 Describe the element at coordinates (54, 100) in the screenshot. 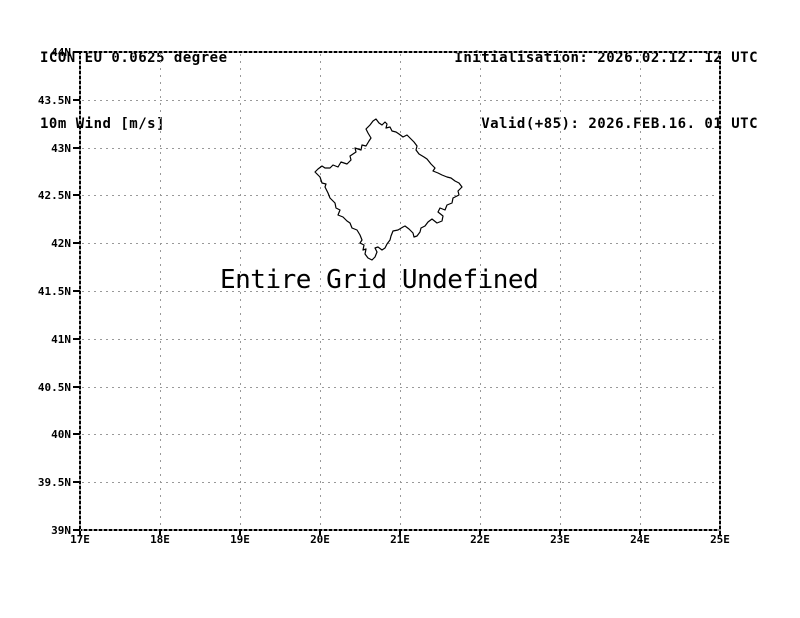

I see `y-axis-tick-label: 43.5N` at that location.